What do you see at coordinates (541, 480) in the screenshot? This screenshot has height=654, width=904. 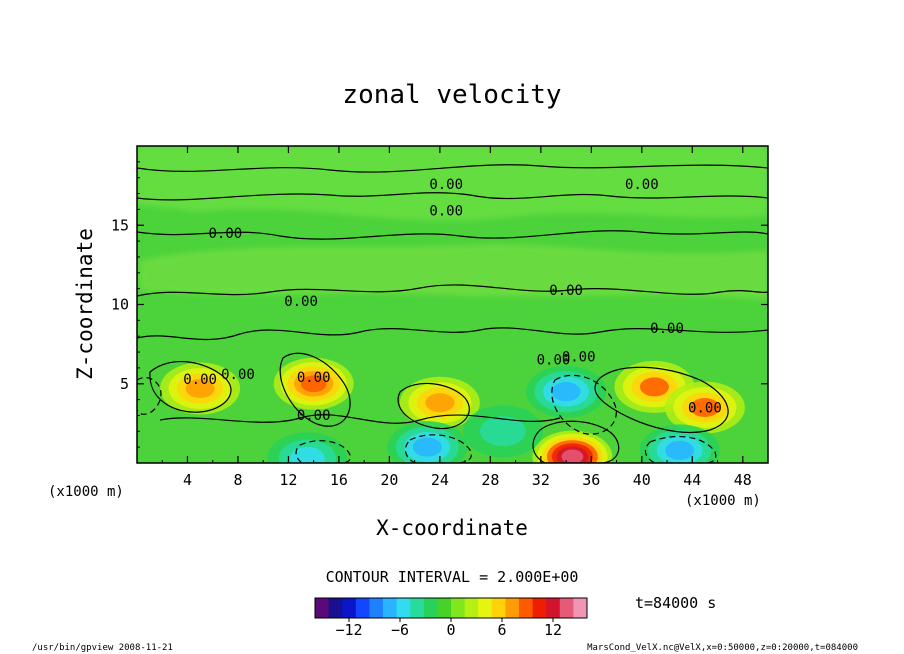 I see `x-tick-label: 32` at bounding box center [541, 480].